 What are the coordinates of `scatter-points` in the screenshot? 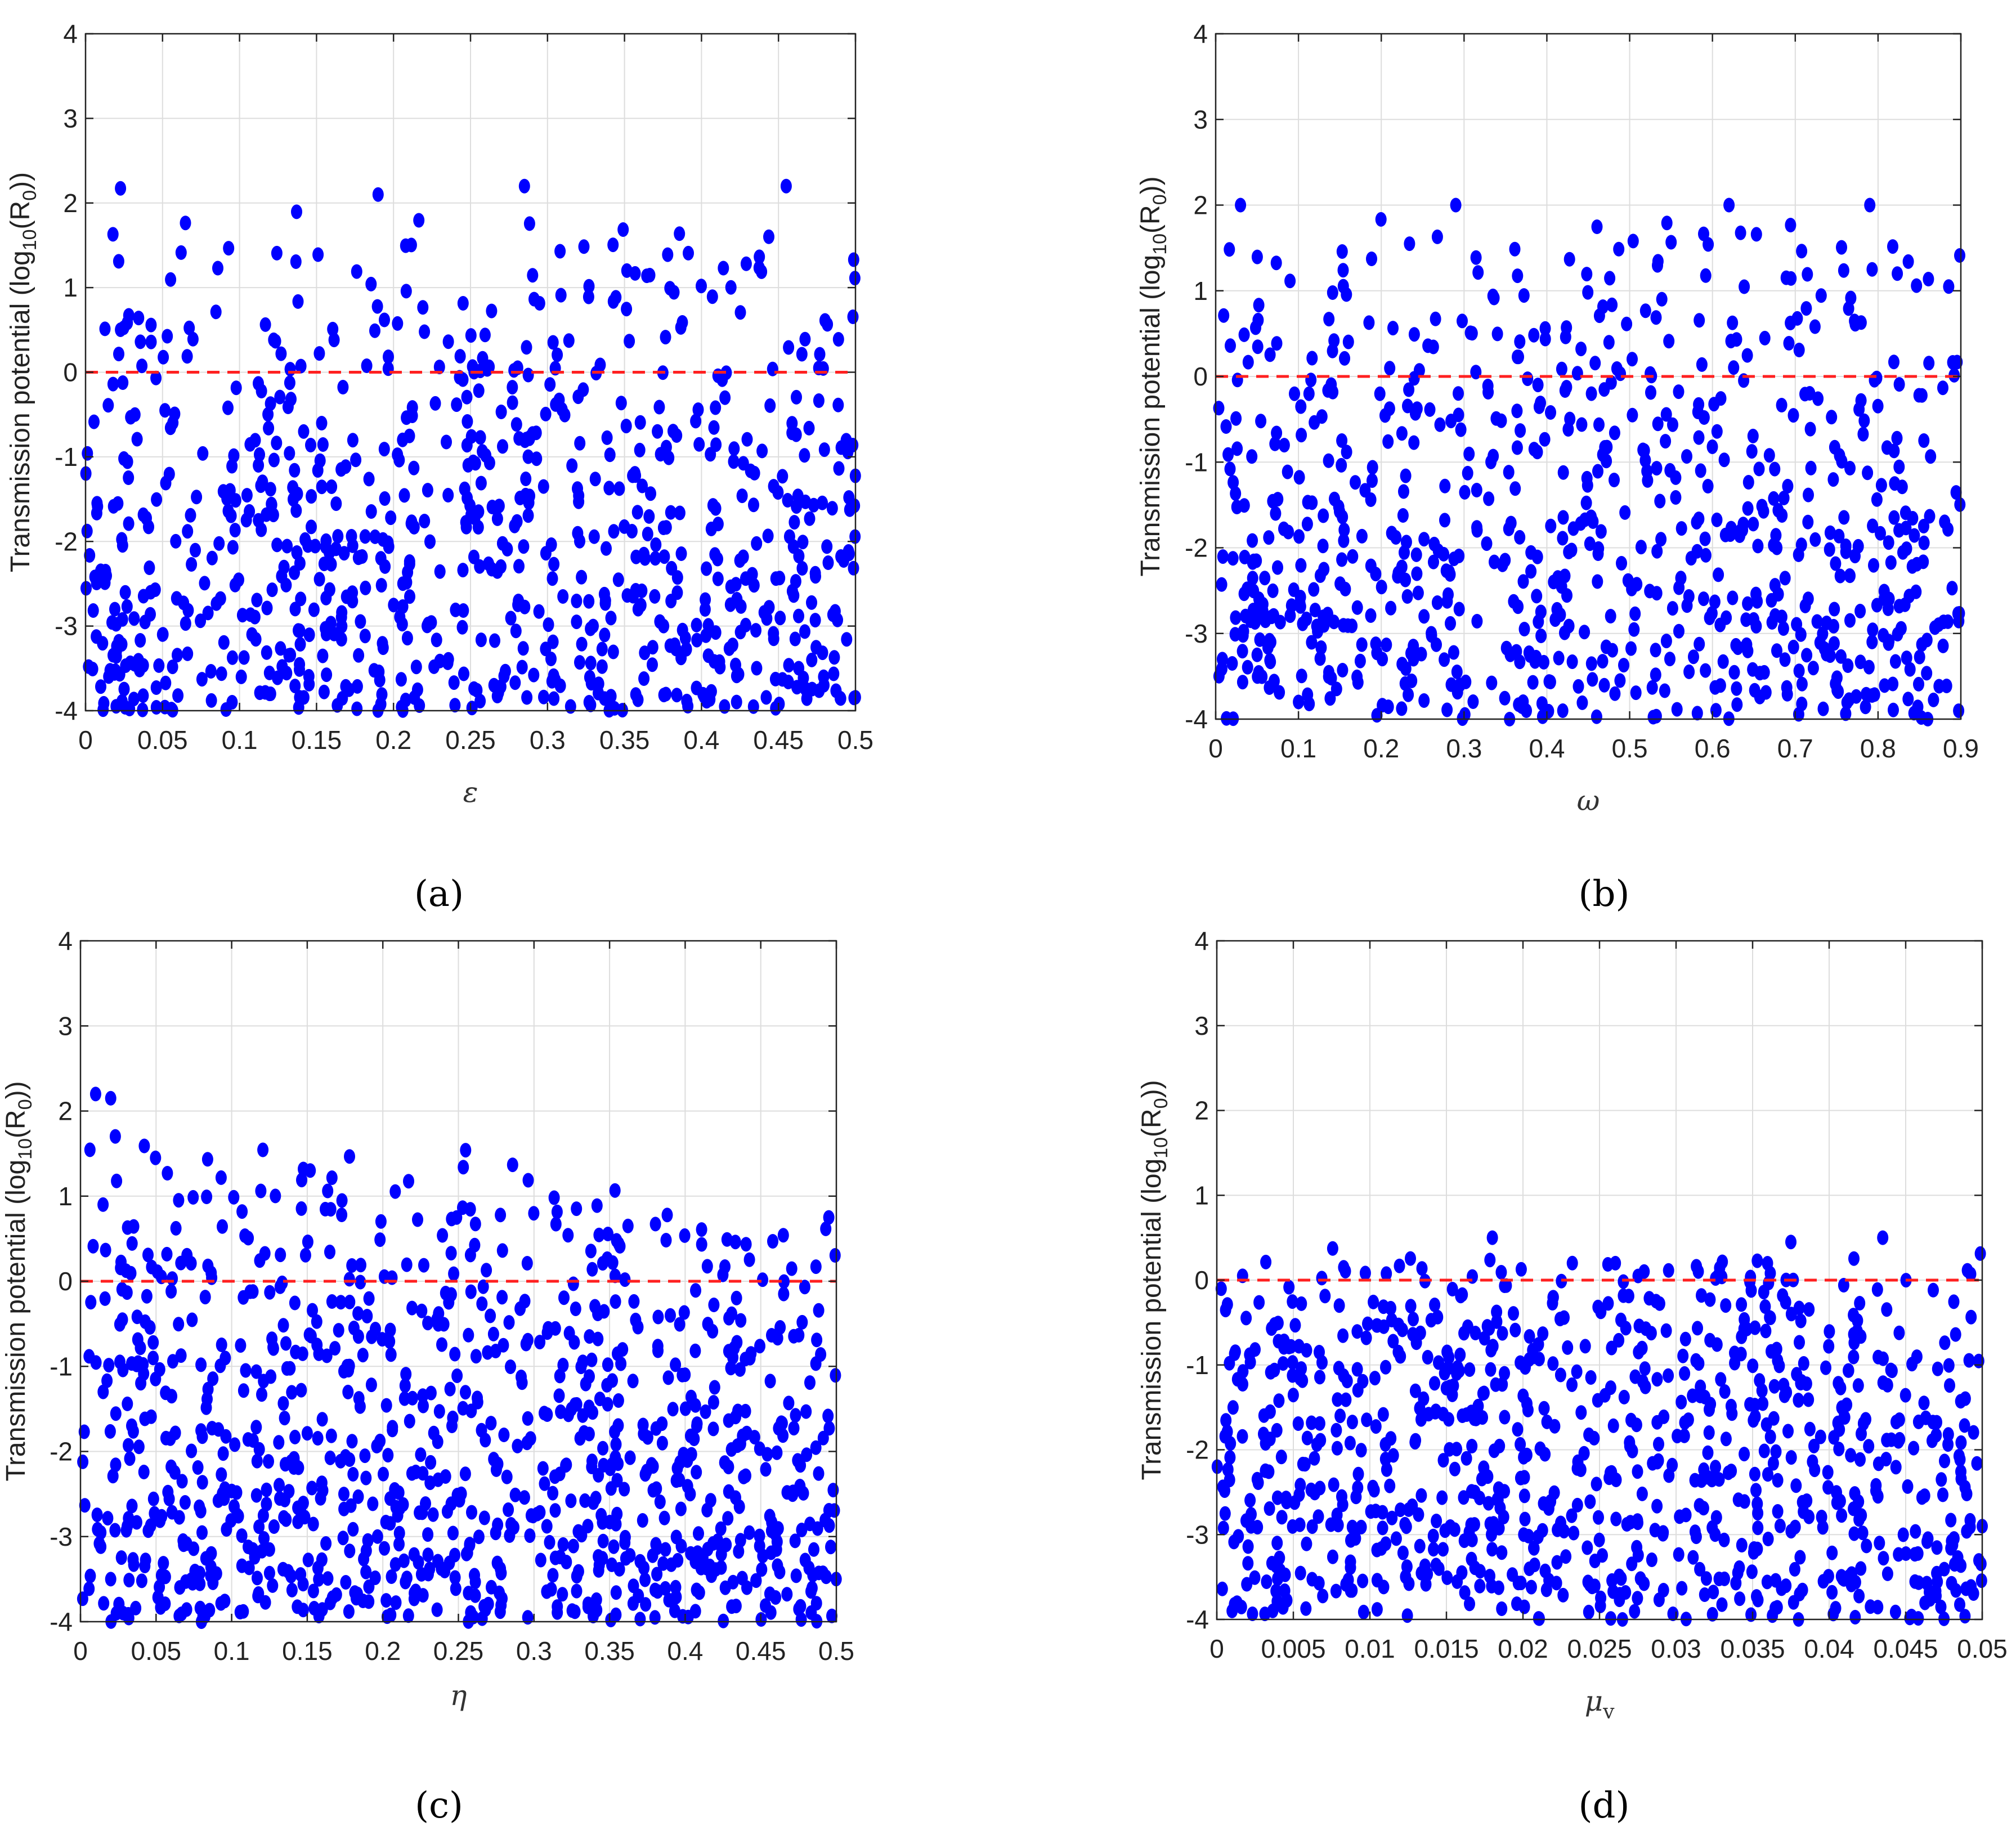 It's located at (459, 1358).